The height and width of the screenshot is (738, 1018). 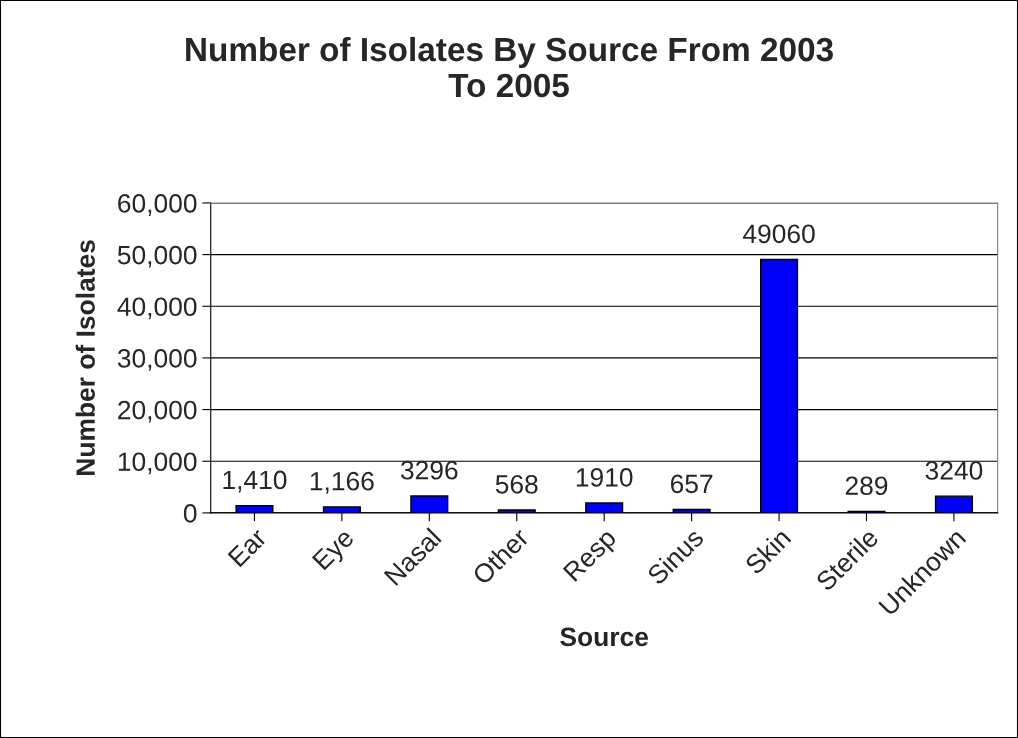 What do you see at coordinates (157, 256) in the screenshot?
I see `y-tick-label: 50,000` at bounding box center [157, 256].